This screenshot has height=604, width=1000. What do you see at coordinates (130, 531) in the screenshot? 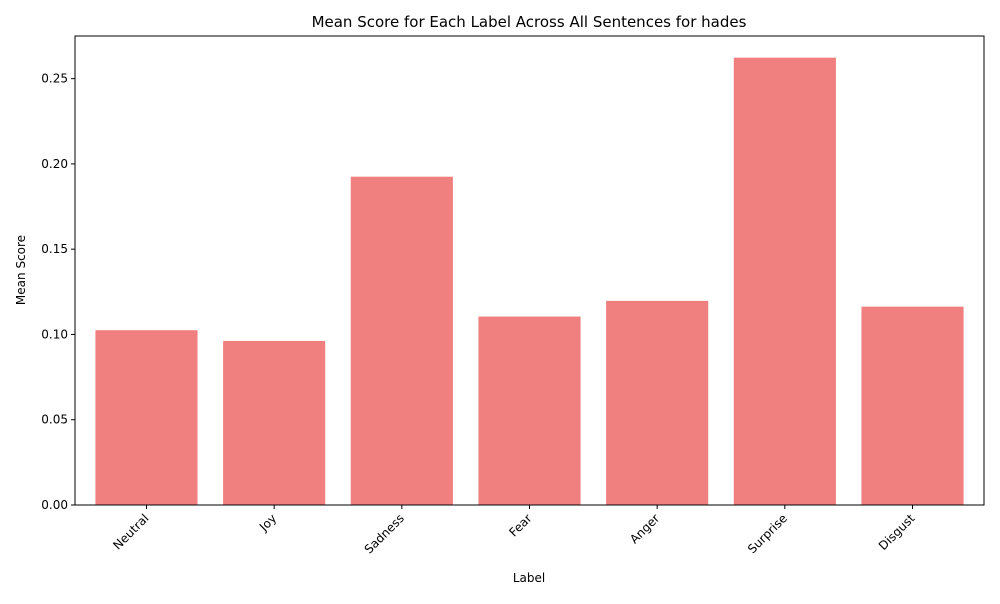
I see `x-tick-label: Neutral` at bounding box center [130, 531].